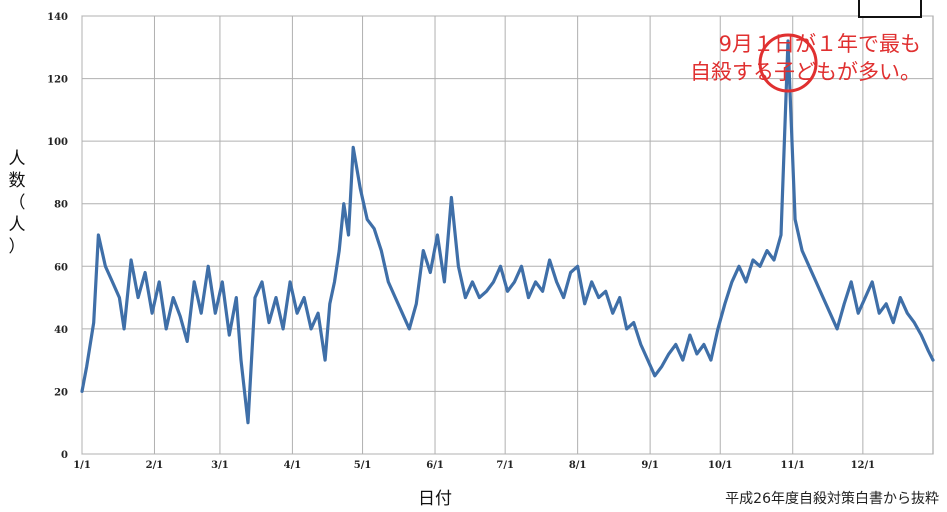 This screenshot has height=512, width=947. Describe the element at coordinates (155, 465) in the screenshot. I see `x-tick-label: 2/1` at that location.